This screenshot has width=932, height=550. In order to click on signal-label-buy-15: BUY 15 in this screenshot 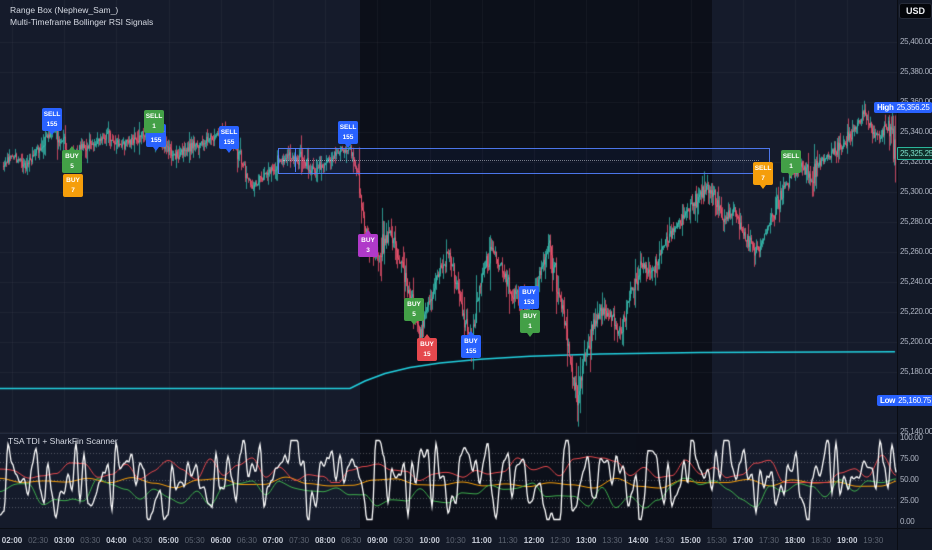, I will do `click(427, 348)`.